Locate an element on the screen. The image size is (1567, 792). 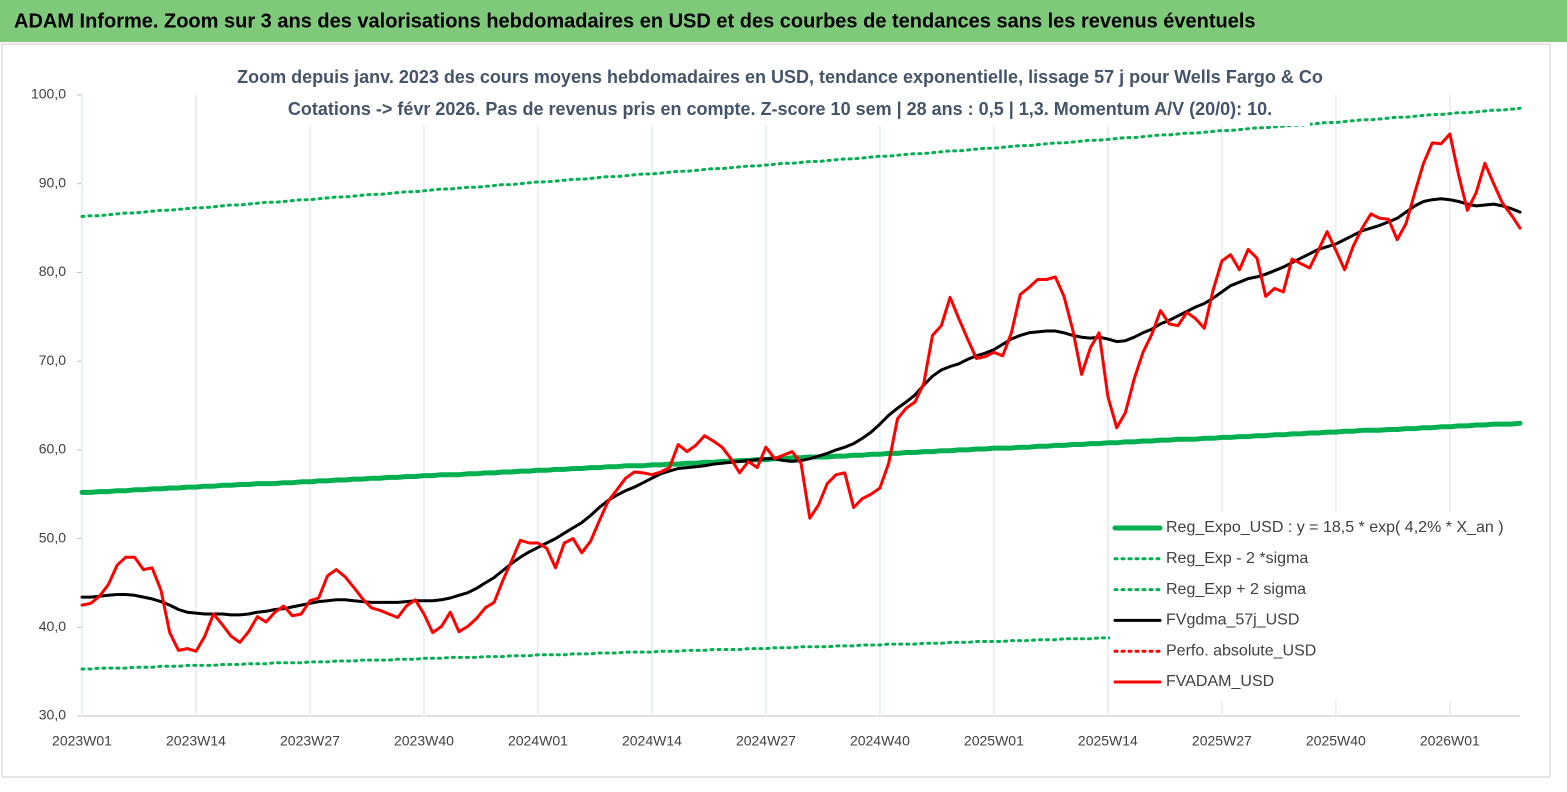
header-bar is located at coordinates (783, 21).